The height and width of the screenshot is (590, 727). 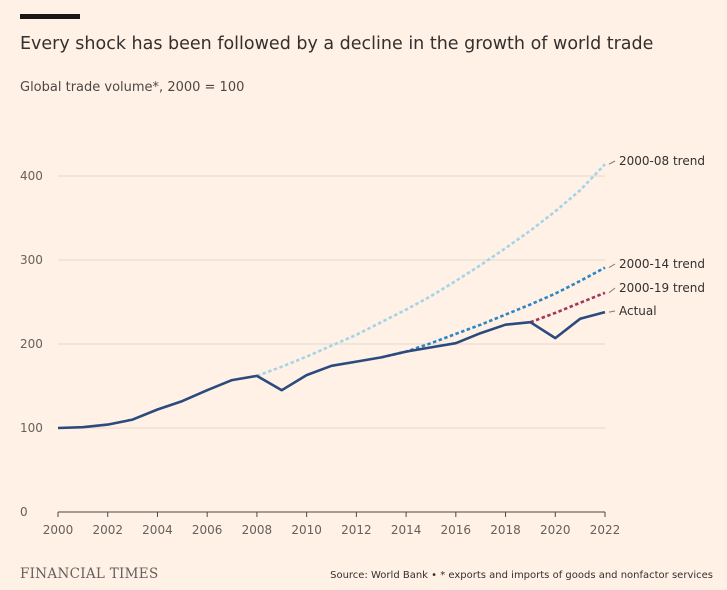 What do you see at coordinates (89, 574) in the screenshot?
I see `ft-logo: FINANCIAL TIMES` at bounding box center [89, 574].